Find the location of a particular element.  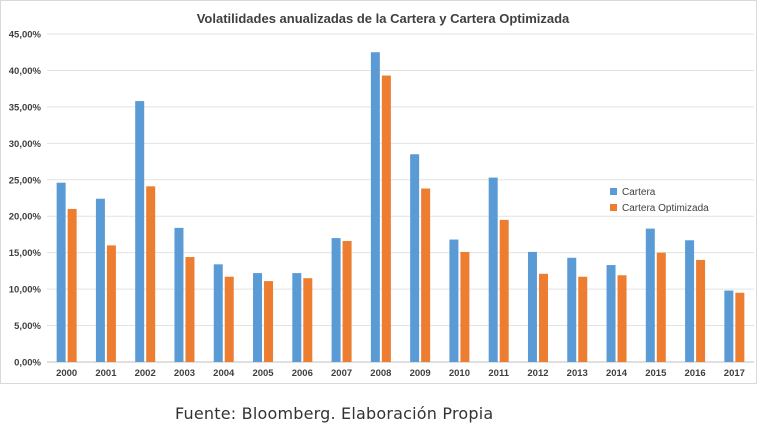

bar-cartera-2001 is located at coordinates (100, 280).